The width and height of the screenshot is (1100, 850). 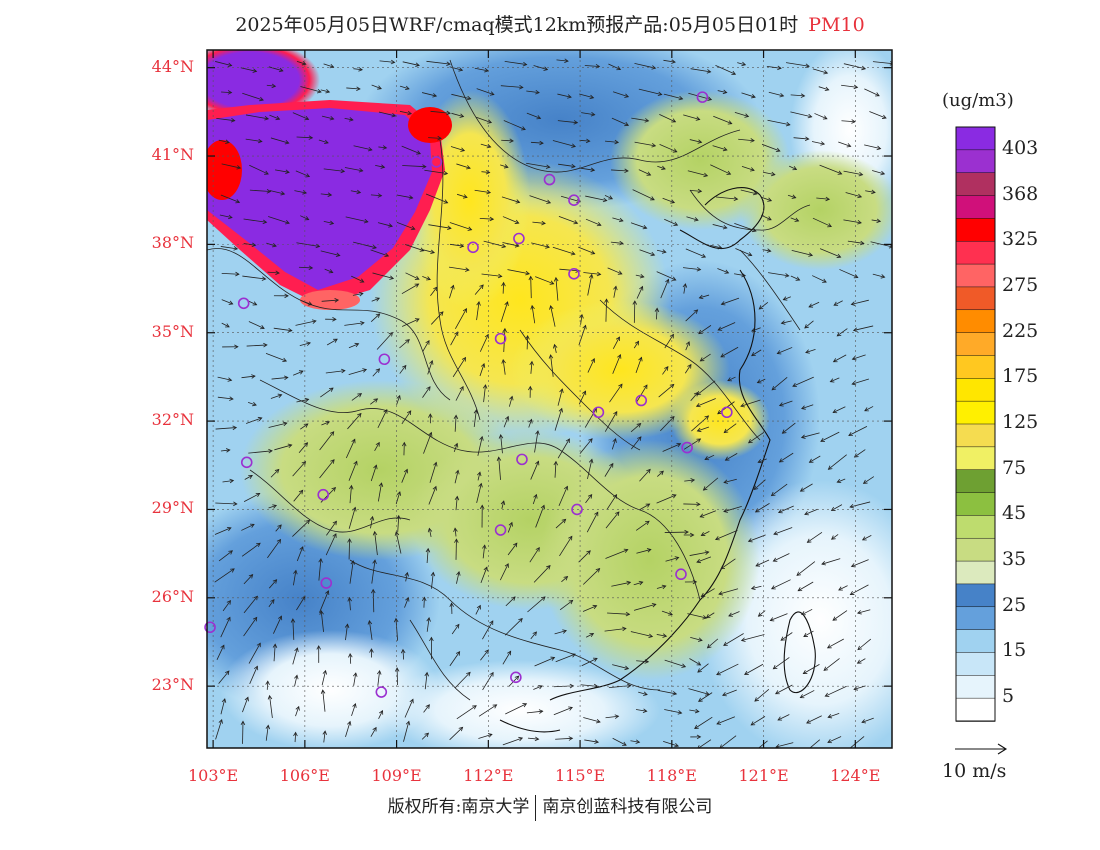 I want to click on colorbar-unit: (ug/m3), so click(x=978, y=100).